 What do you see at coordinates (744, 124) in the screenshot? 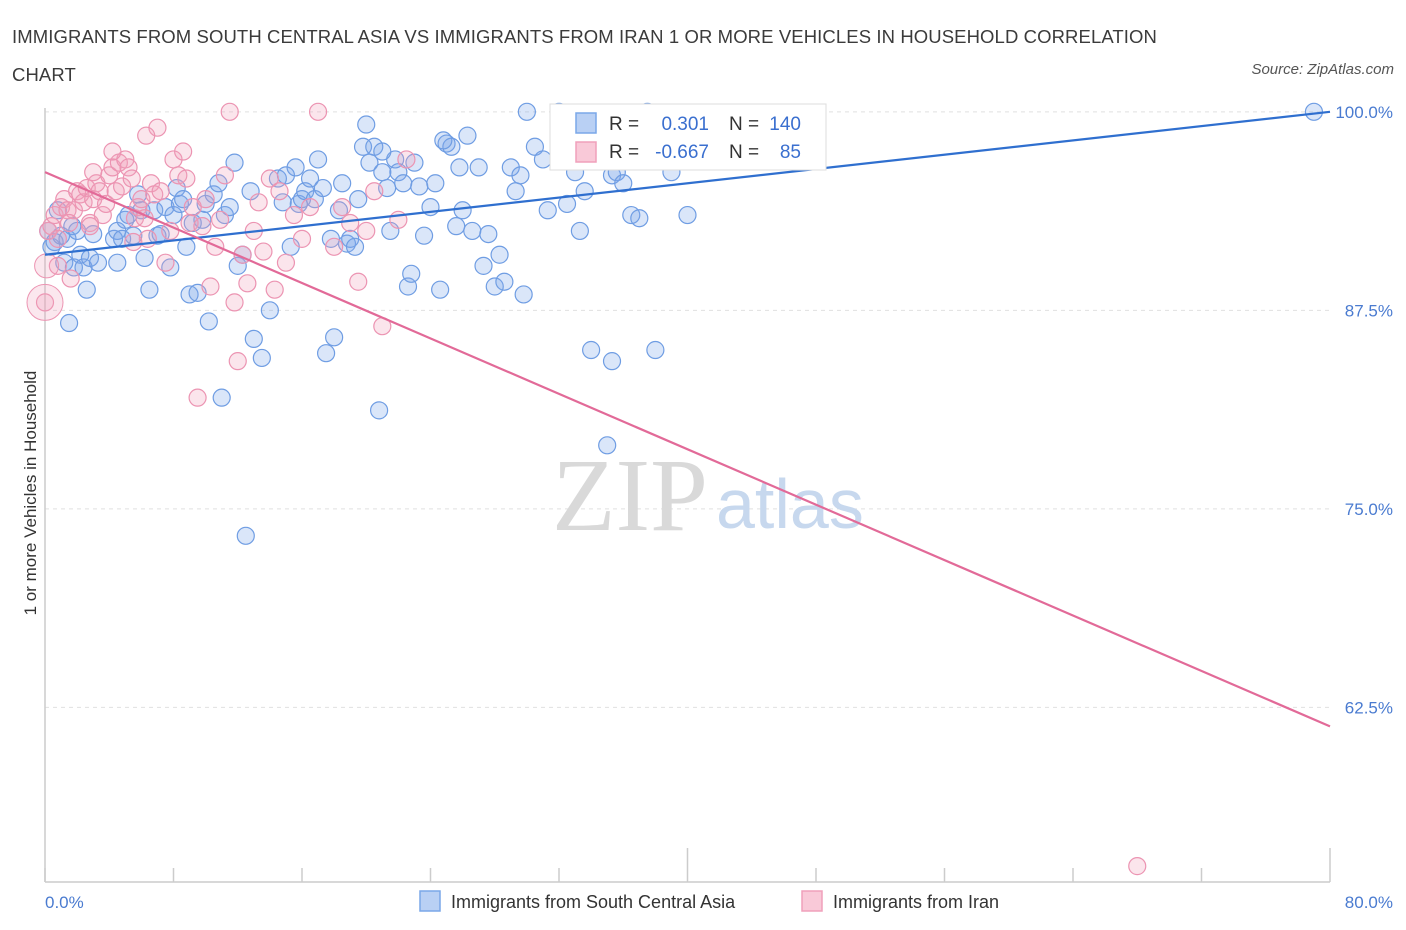
I see `stats-legend-blue-n-label: N =` at bounding box center [744, 124].